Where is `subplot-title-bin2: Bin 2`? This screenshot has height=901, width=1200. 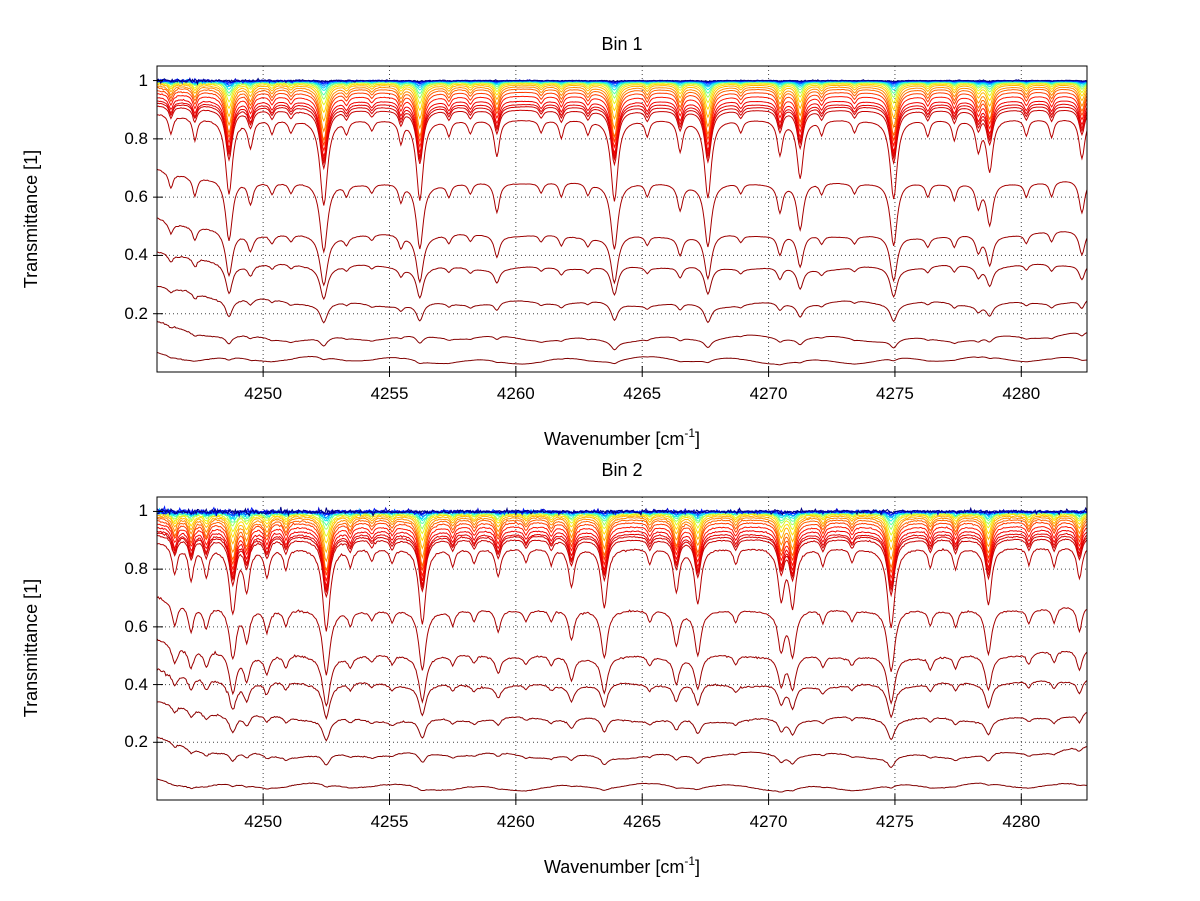 subplot-title-bin2: Bin 2 is located at coordinates (622, 470).